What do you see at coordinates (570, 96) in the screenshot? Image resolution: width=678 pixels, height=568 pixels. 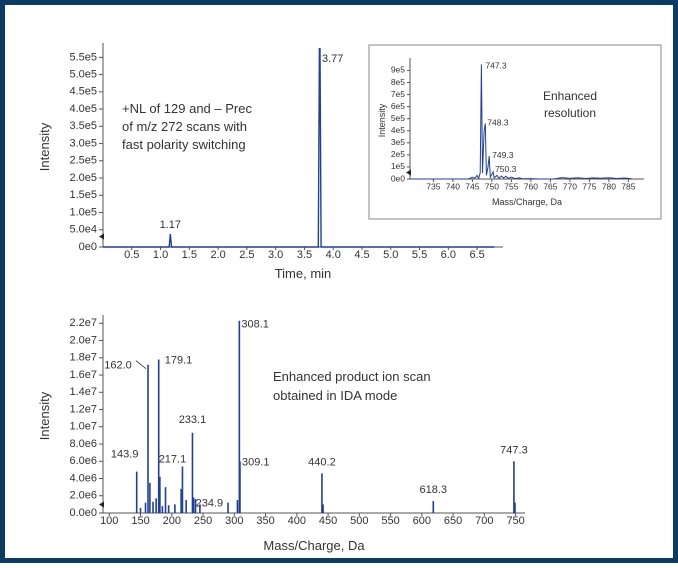 I see `inset-er-annotation-line: Enhanced` at bounding box center [570, 96].